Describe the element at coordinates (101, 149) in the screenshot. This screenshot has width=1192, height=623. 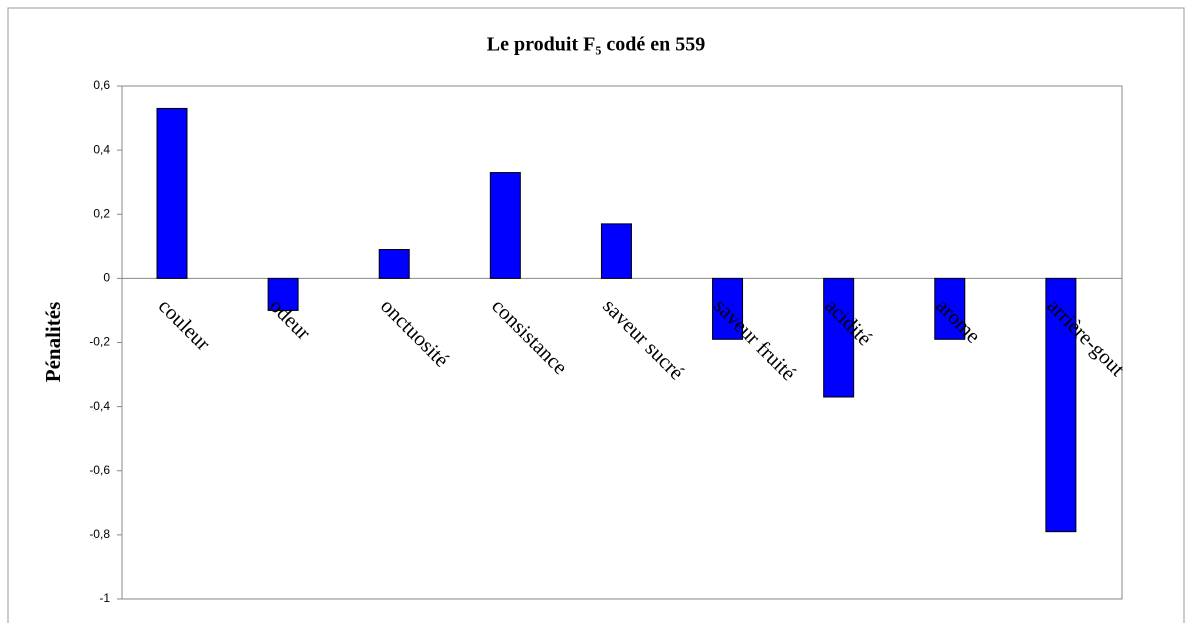
I see `y-tick-label: 0,4` at that location.